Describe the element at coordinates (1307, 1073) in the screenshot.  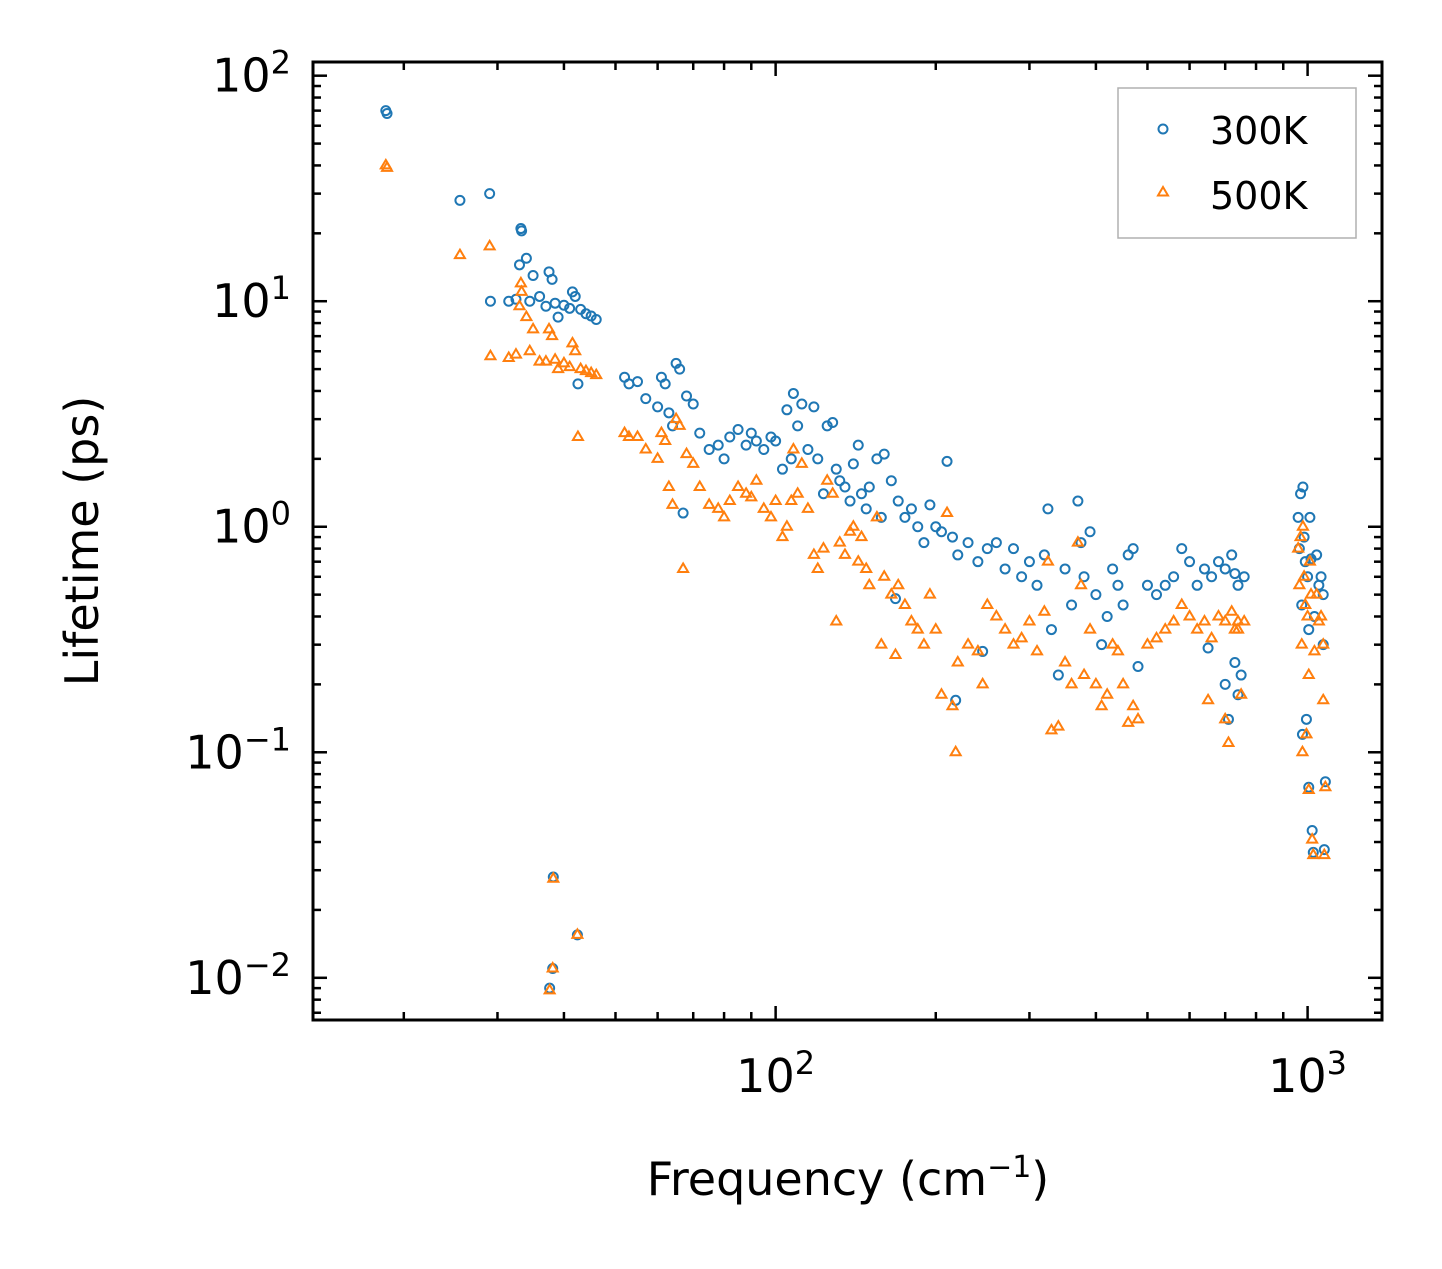
I see `x-tick-label: 10³` at that location.